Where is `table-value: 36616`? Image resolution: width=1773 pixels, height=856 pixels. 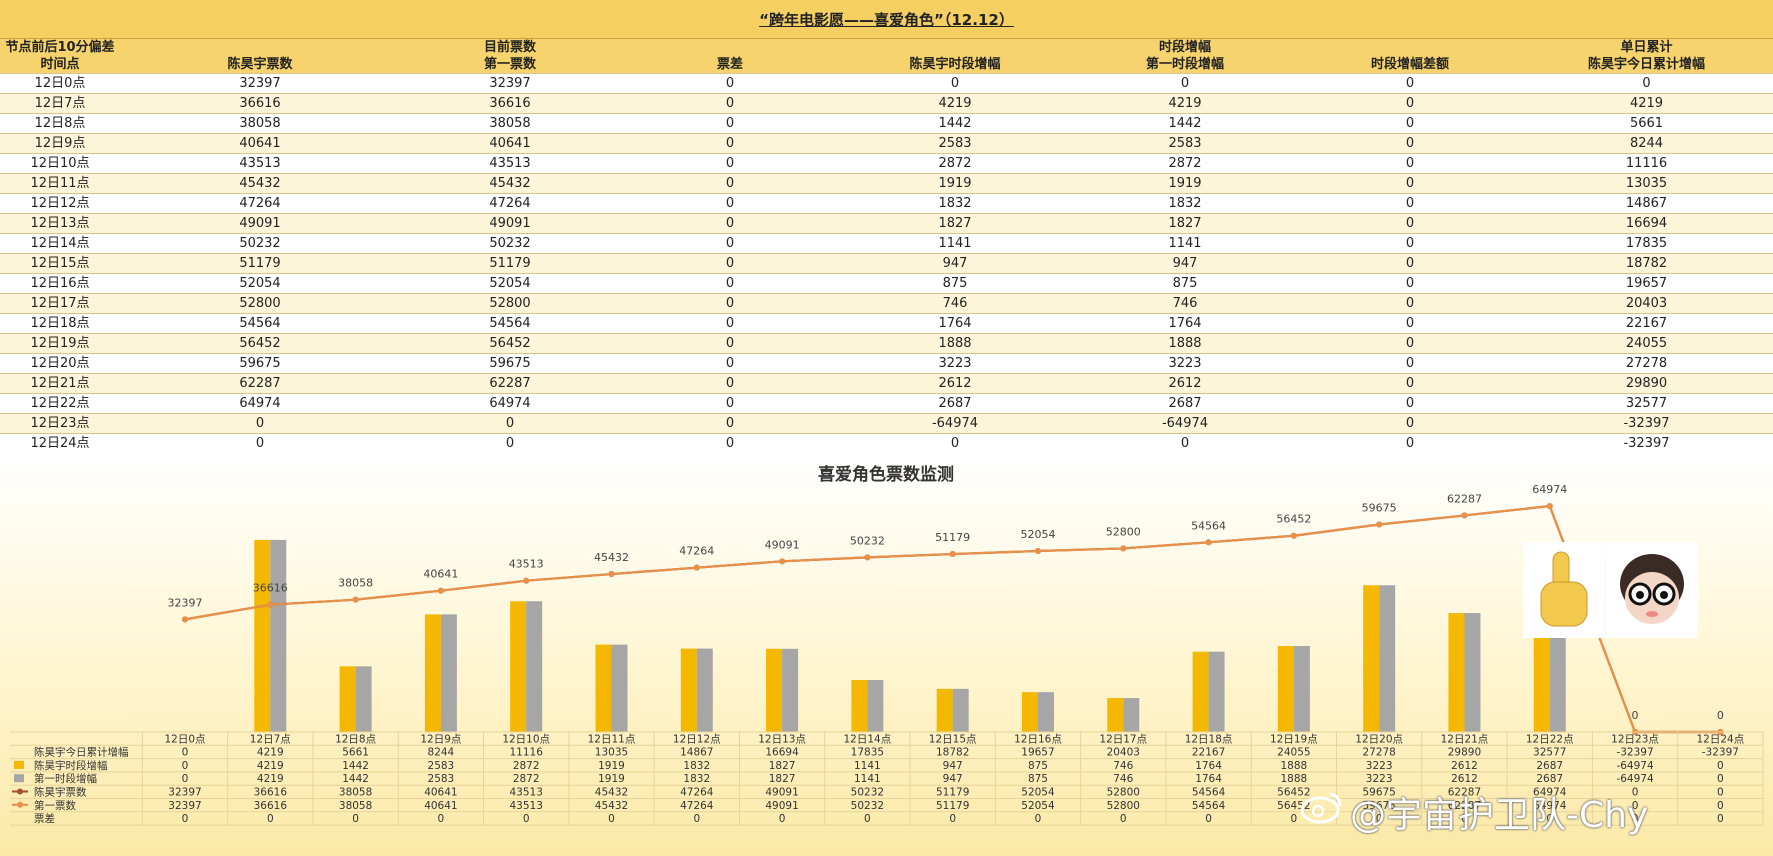
table-value: 36616 is located at coordinates (271, 806).